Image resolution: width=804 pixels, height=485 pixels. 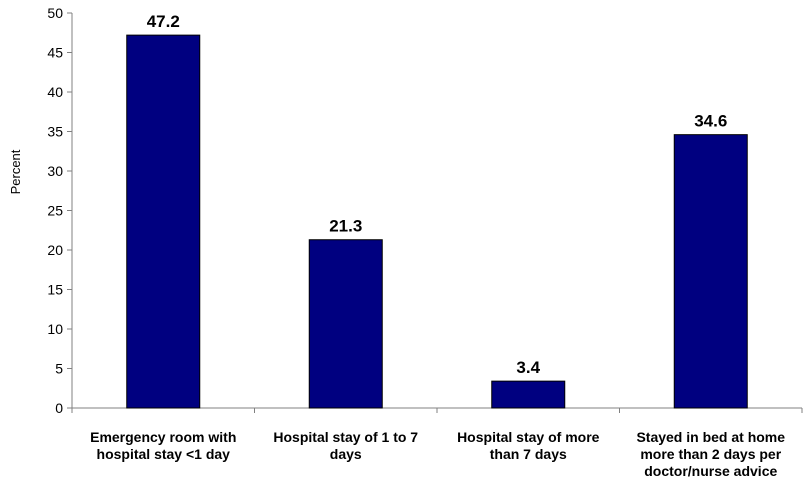 I want to click on data-label: 3.4, so click(x=528, y=367).